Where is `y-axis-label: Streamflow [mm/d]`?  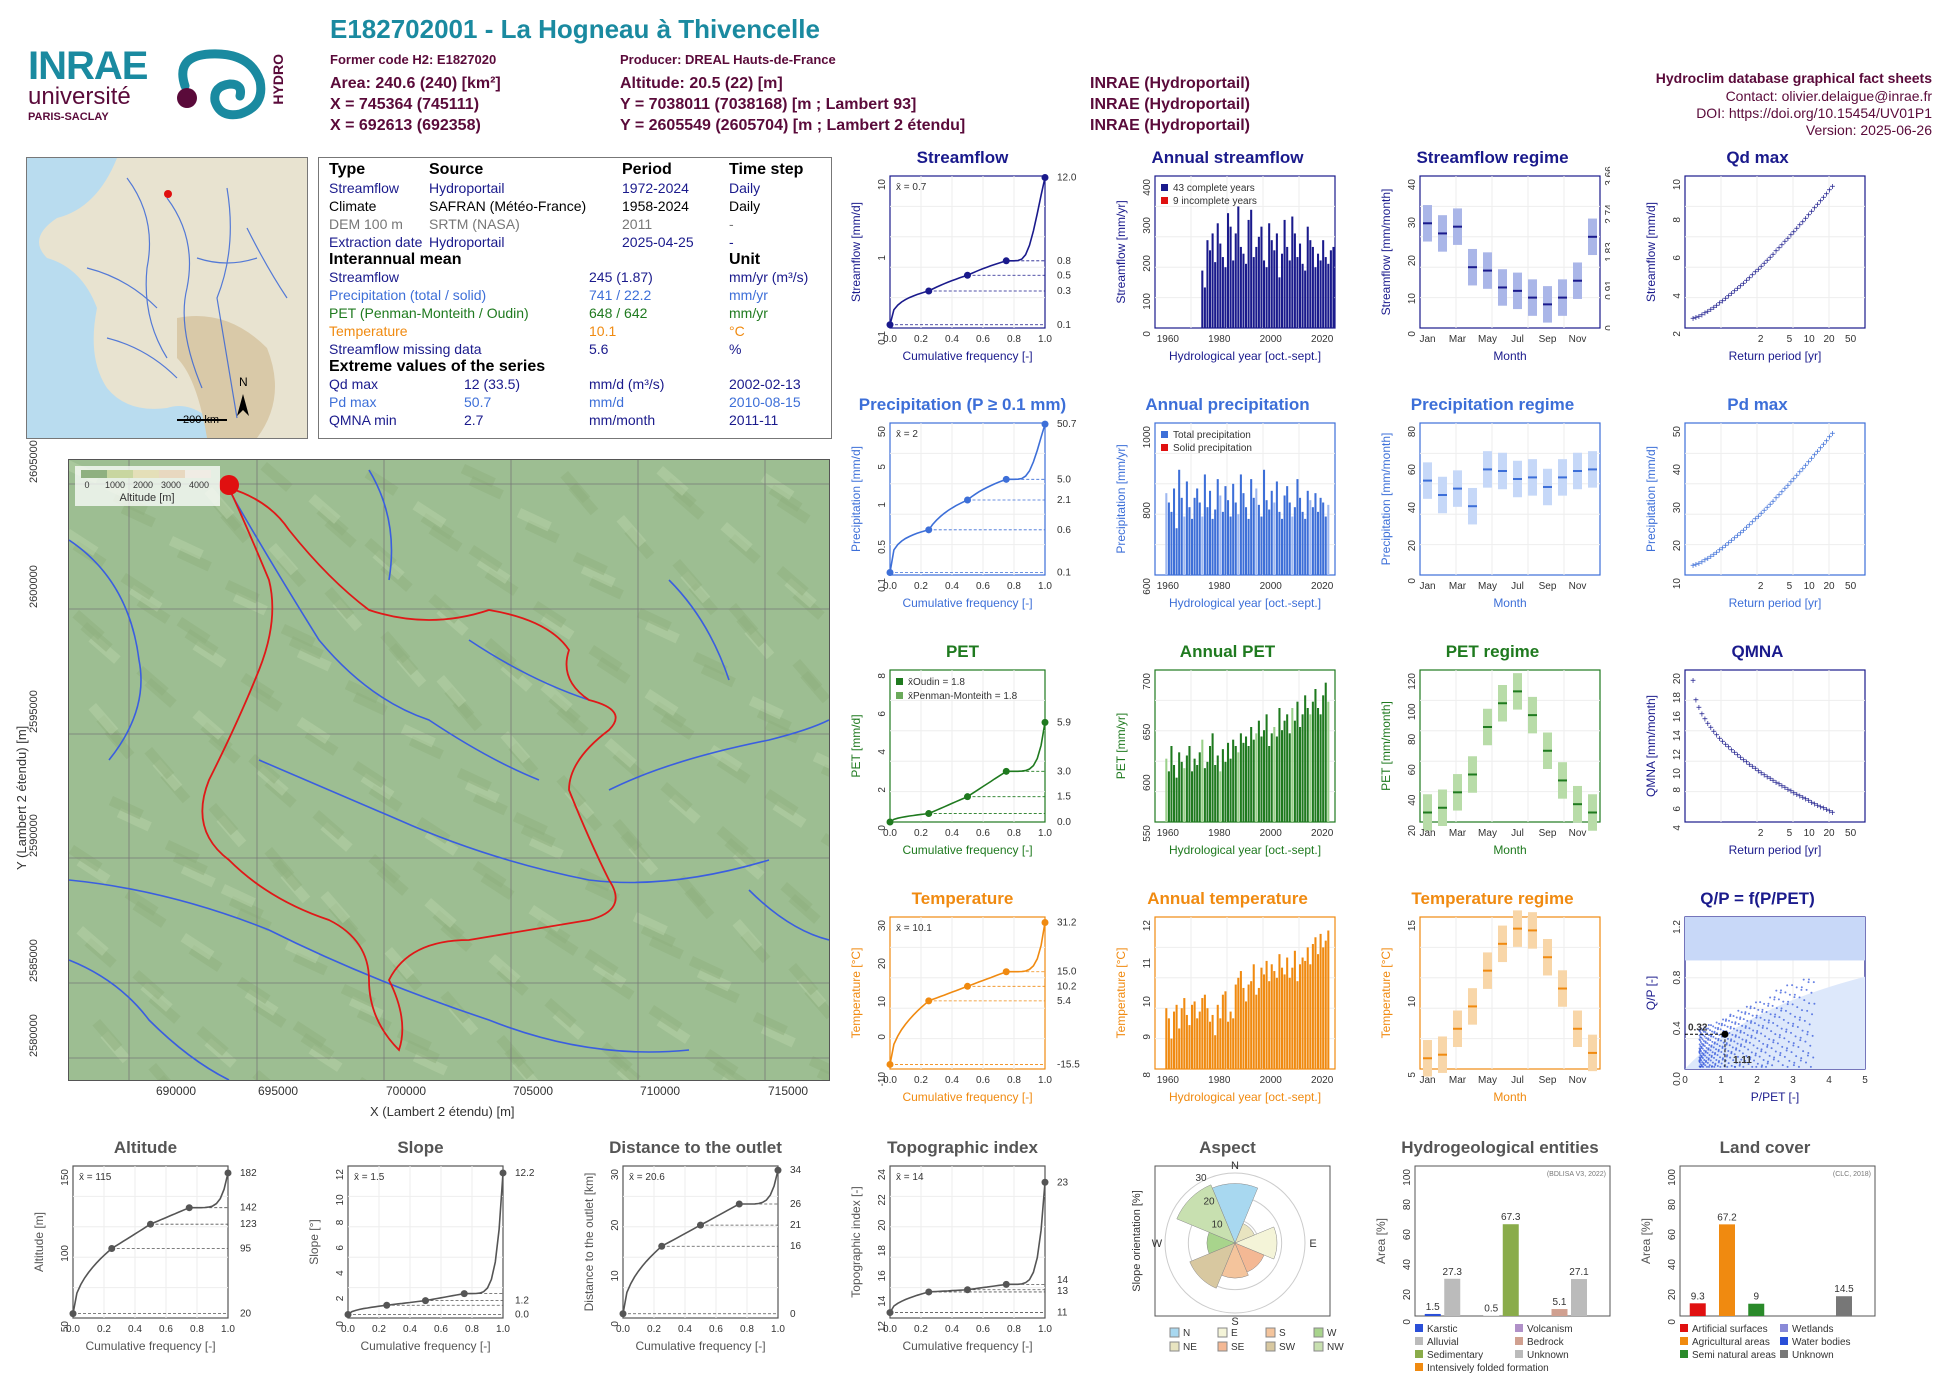
y-axis-label: Streamflow [mm/d] is located at coordinates (856, 252).